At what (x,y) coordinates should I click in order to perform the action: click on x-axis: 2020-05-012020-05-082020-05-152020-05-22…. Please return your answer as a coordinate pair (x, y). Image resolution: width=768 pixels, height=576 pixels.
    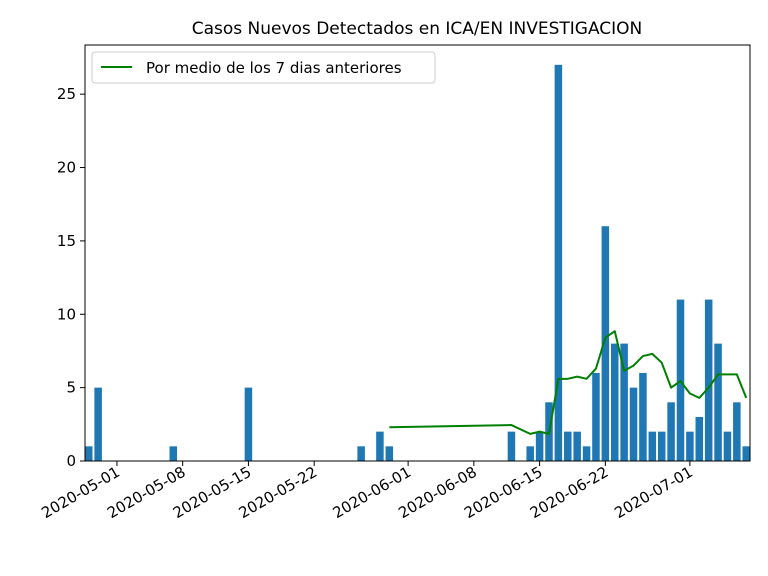
    Looking at the image, I should click on (367, 491).